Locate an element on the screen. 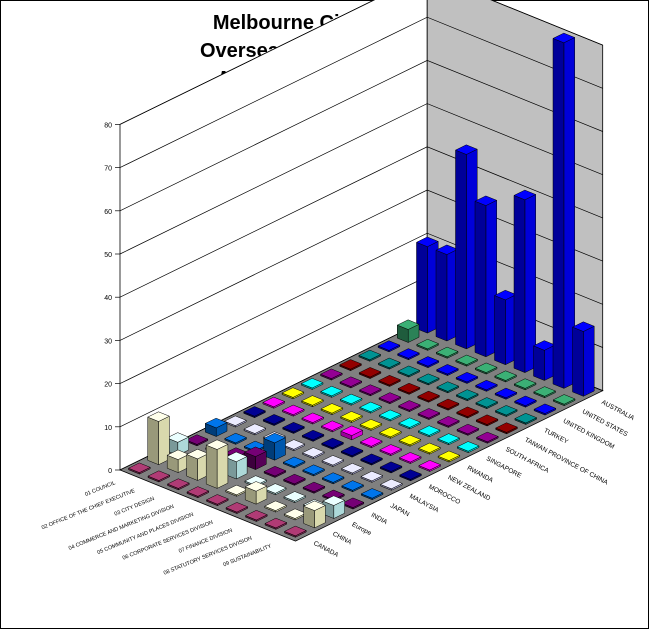 The image size is (649, 629). z-tick-label: 50 is located at coordinates (108, 255).